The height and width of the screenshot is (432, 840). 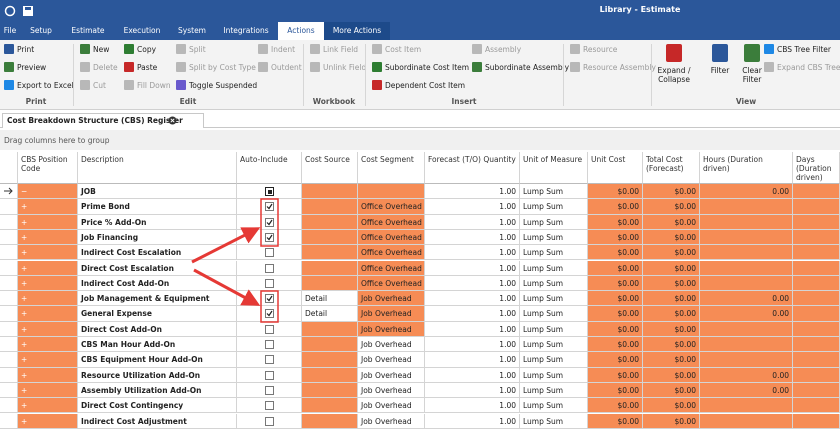 What do you see at coordinates (472, 168) in the screenshot?
I see `column-header: Forecast (T/O) Quantity` at bounding box center [472, 168].